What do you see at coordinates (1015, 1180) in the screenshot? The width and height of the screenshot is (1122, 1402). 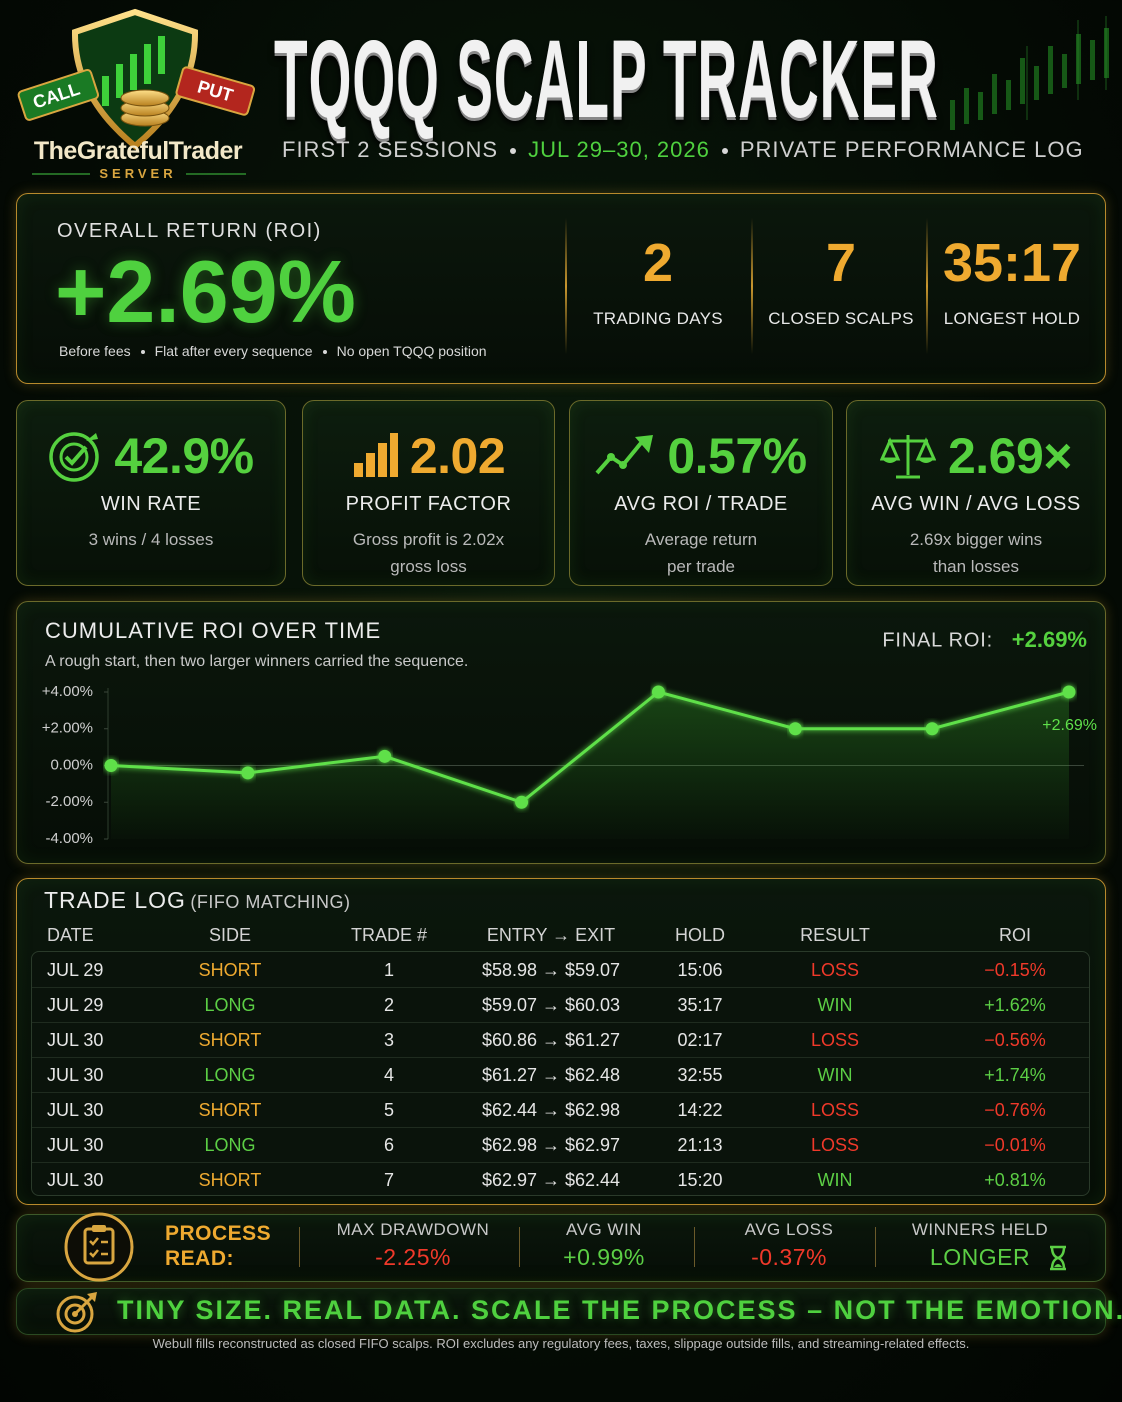 I see `table-cell: +0.81%` at bounding box center [1015, 1180].